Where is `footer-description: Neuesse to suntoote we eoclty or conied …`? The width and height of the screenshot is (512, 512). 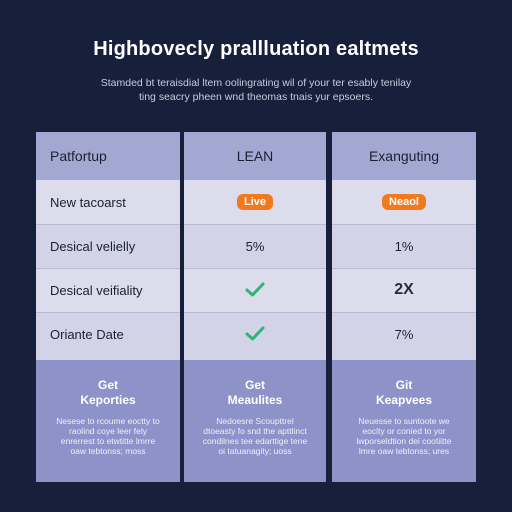
footer-description: Neuesse to suntoote we eoclty or conied … is located at coordinates (404, 436).